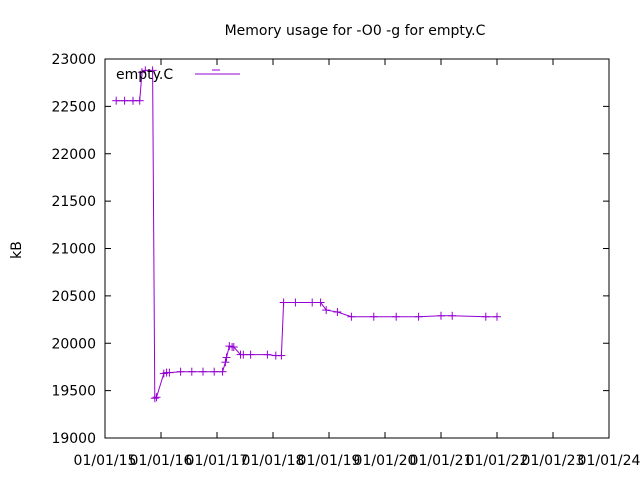  Describe the element at coordinates (178, 75) in the screenshot. I see `legend: empty.C` at that location.